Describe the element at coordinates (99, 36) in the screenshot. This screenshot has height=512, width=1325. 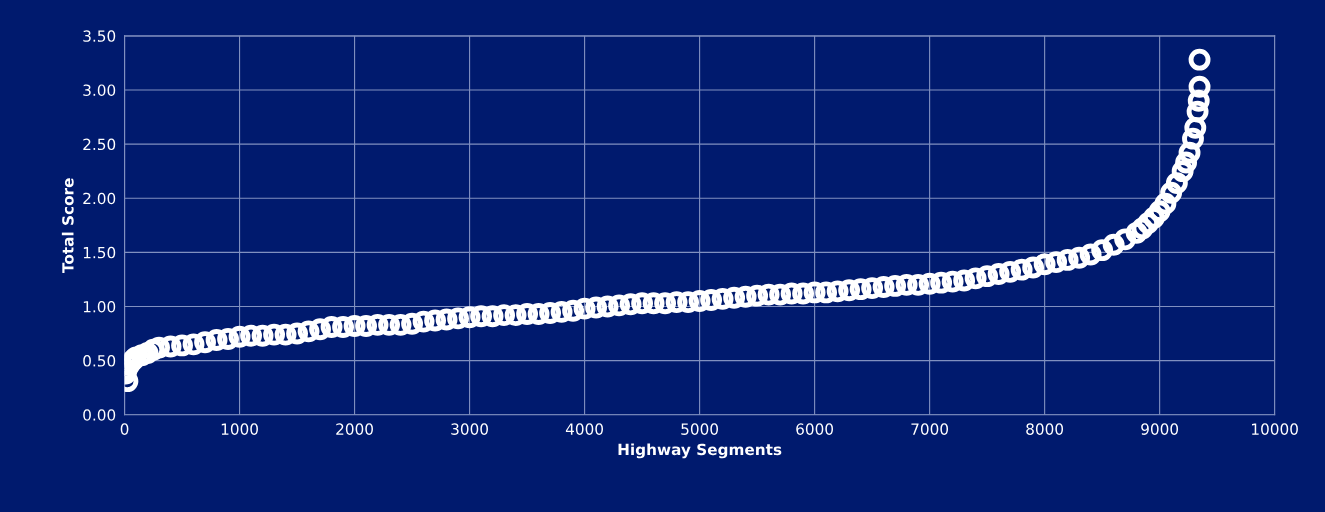
I see `y-tick-label: 3.50` at that location.